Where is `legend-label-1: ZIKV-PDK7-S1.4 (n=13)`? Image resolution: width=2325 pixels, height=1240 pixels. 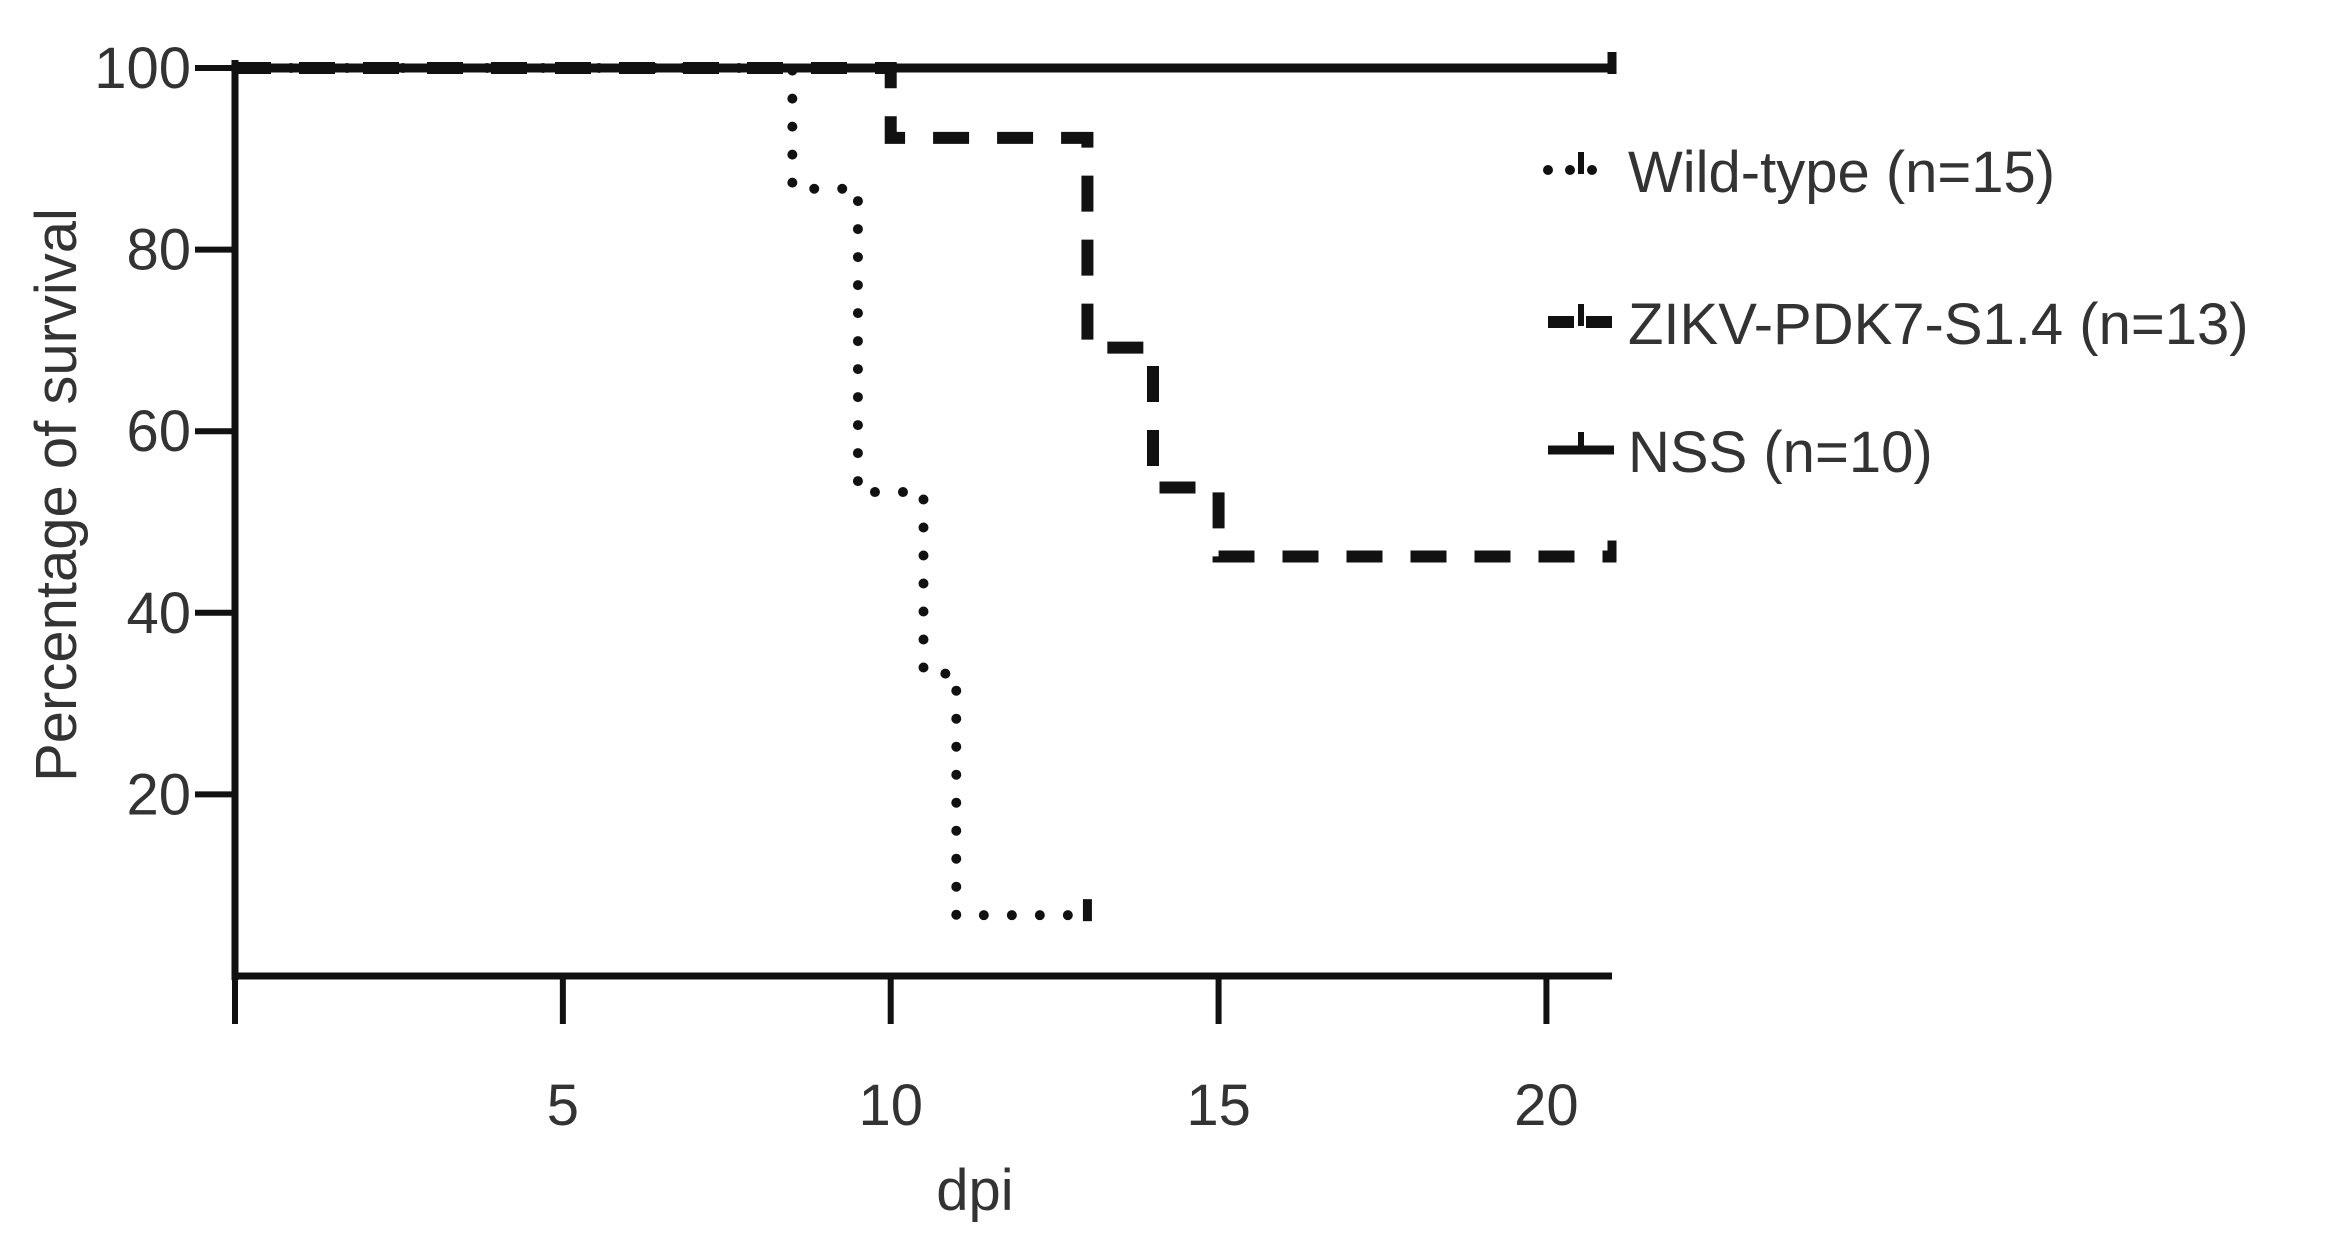
legend-label-1: ZIKV-PDK7-S1.4 (n=13) is located at coordinates (1938, 324).